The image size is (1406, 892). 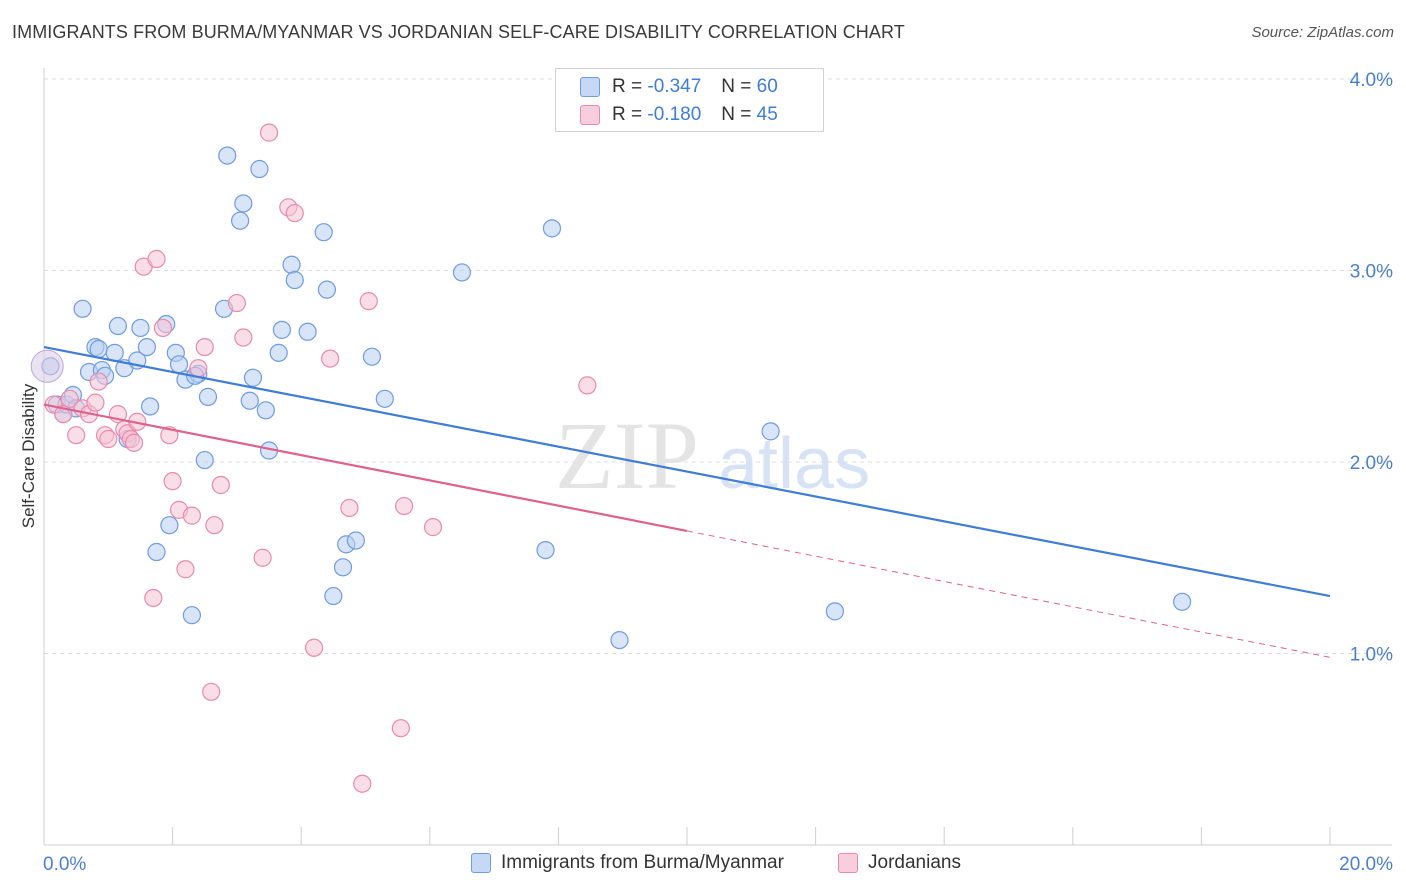 What do you see at coordinates (28, 455) in the screenshot?
I see `y-axis-label: Self-Care Disability` at bounding box center [28, 455].